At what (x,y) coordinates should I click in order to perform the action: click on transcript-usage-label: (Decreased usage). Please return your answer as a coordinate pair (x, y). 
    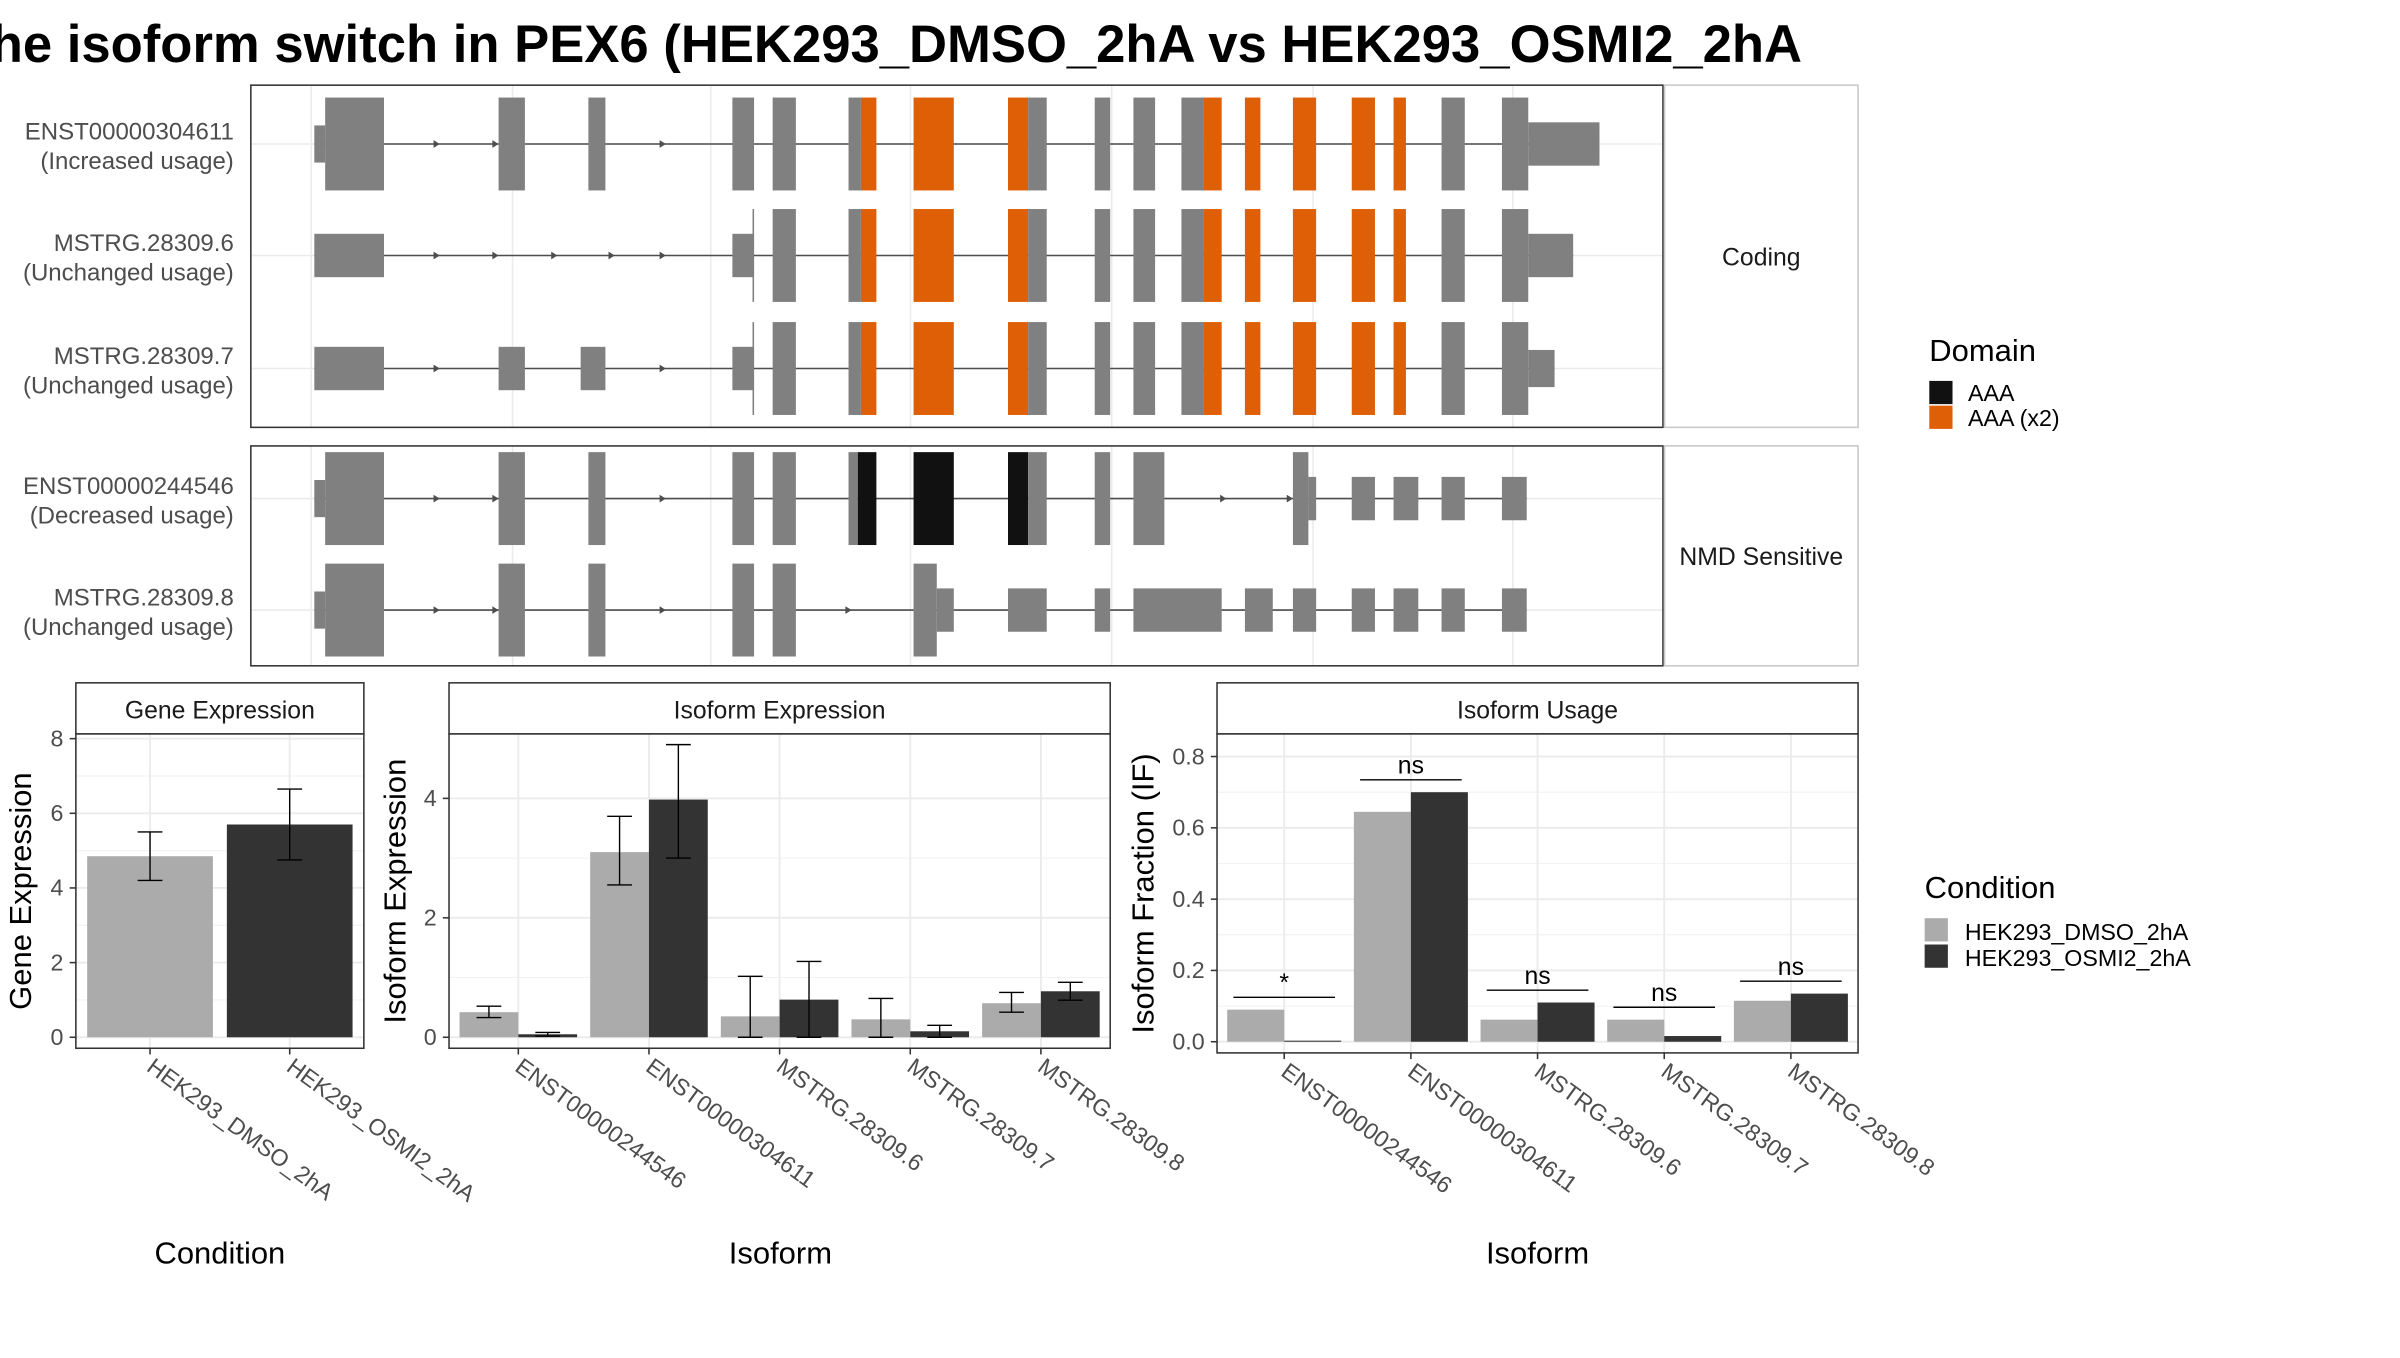
    Looking at the image, I should click on (132, 515).